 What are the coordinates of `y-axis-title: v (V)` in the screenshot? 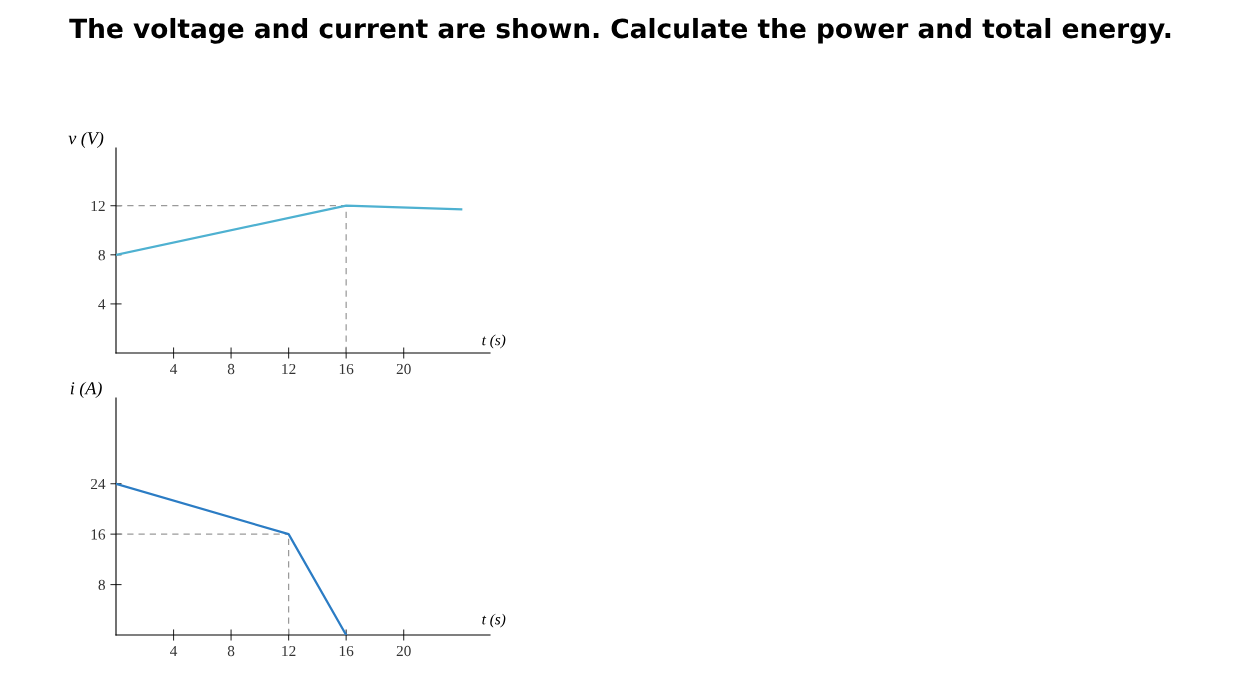 It's located at (86, 139).